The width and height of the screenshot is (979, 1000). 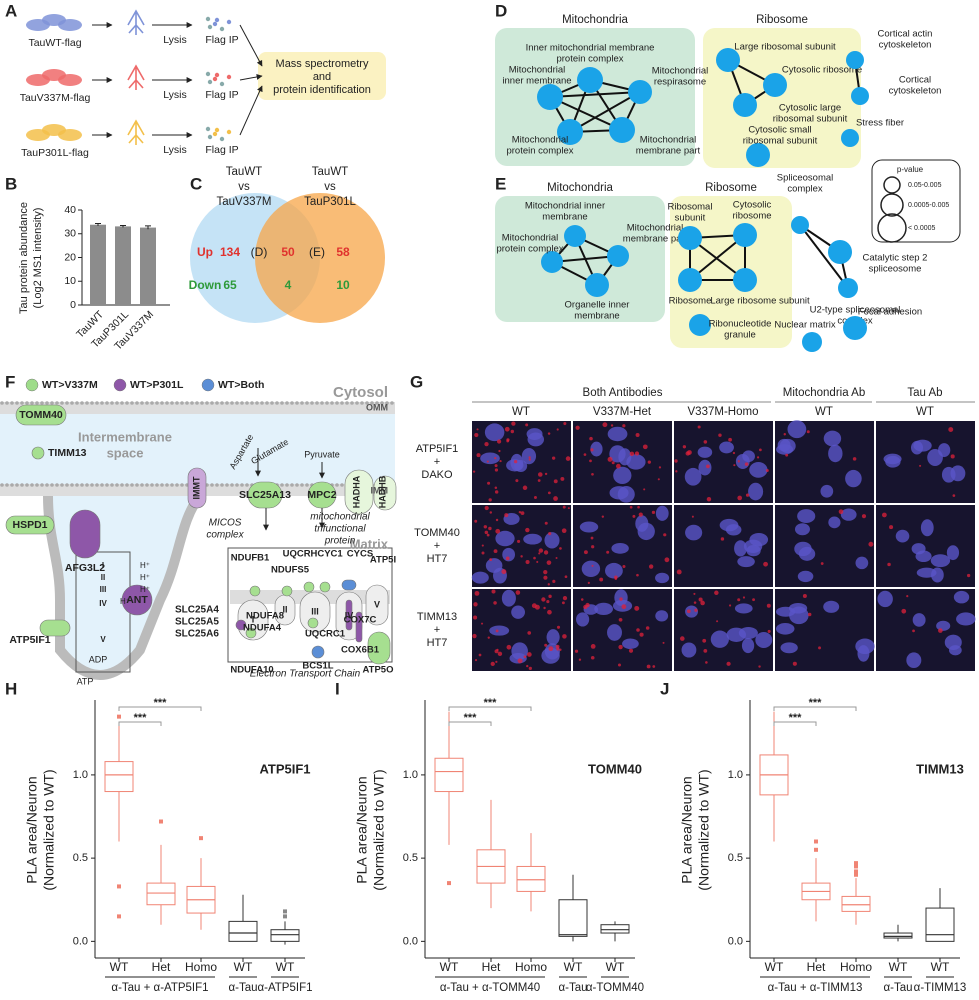 I want to click on node-label: Nuclear matrix, so click(x=804, y=325).